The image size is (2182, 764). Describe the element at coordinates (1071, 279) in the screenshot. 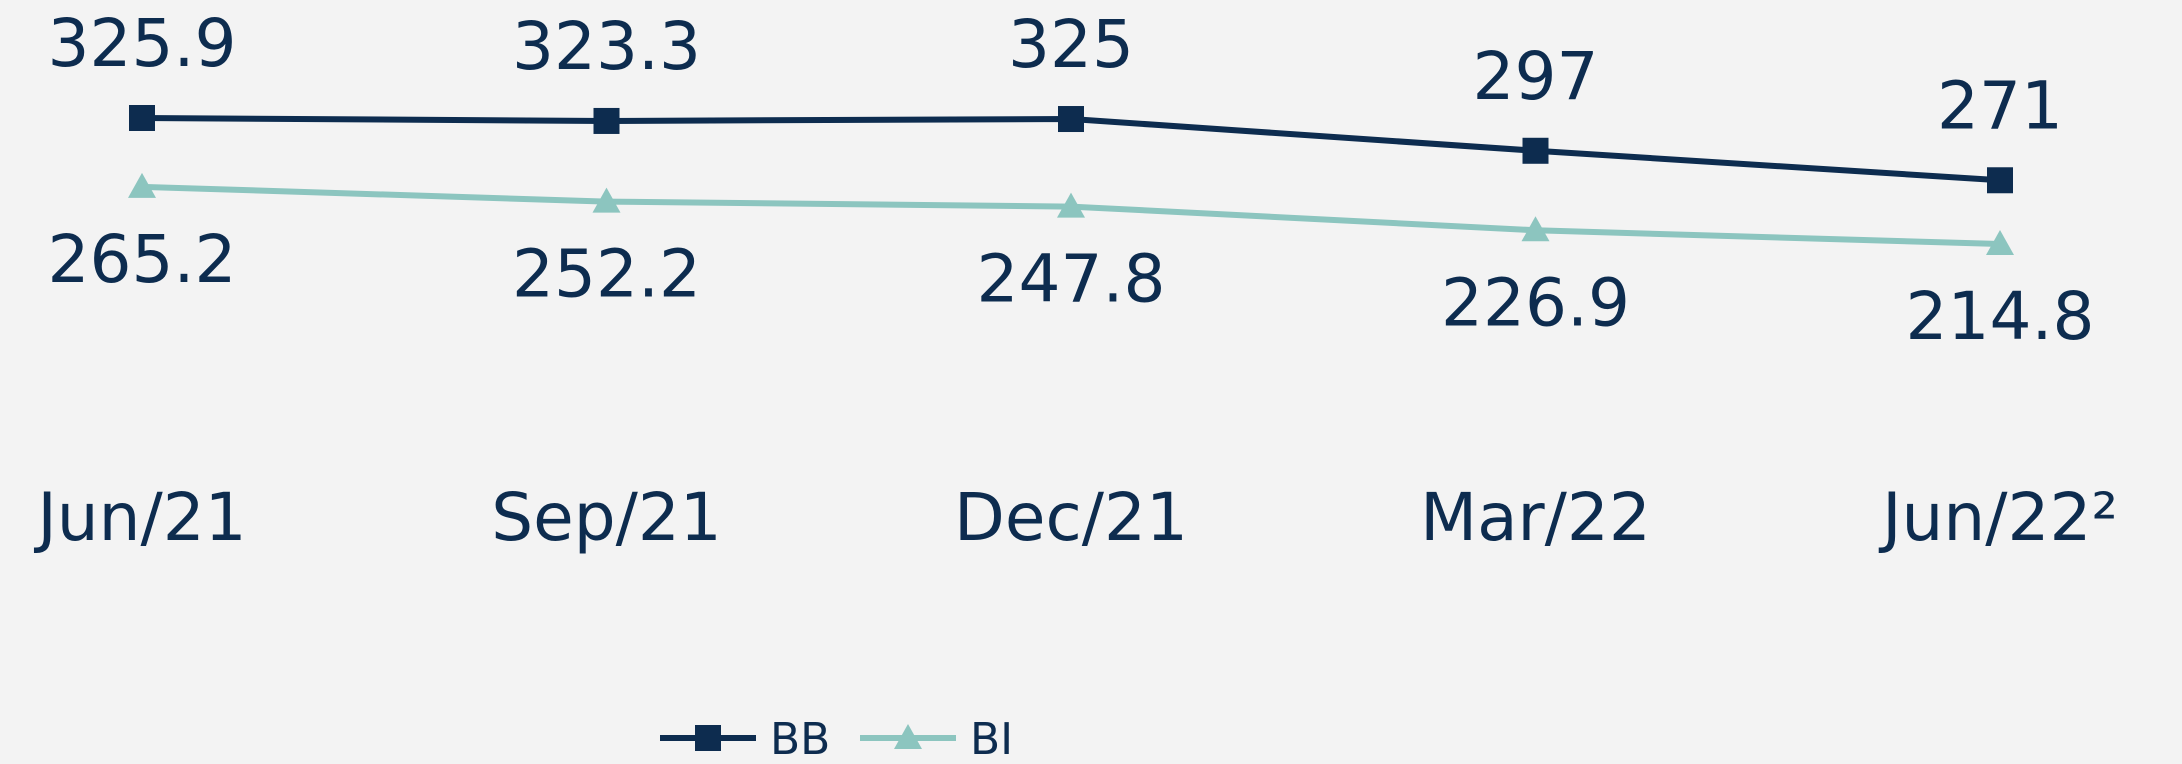

I see `data-label: 247.8` at that location.